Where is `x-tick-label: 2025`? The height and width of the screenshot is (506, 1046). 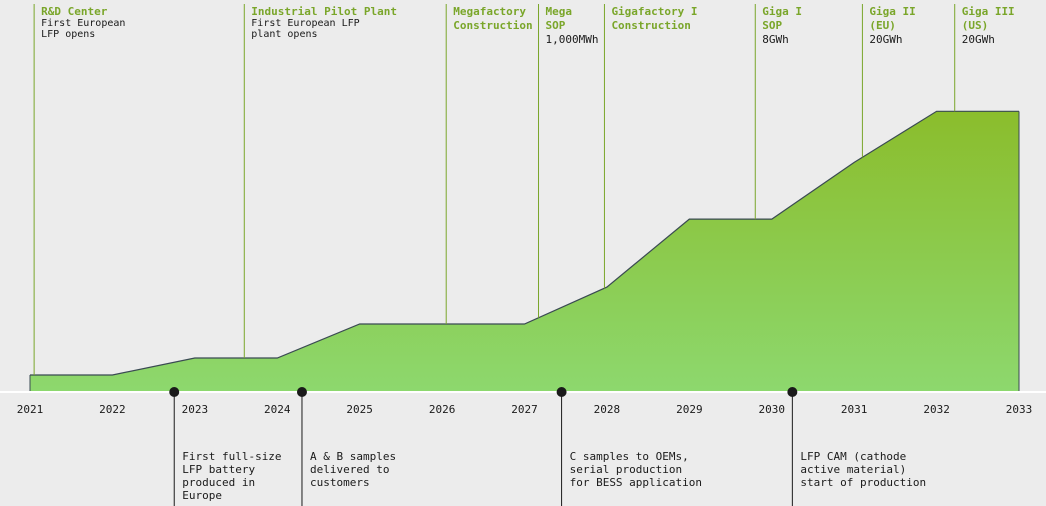 x-tick-label: 2025 is located at coordinates (359, 409).